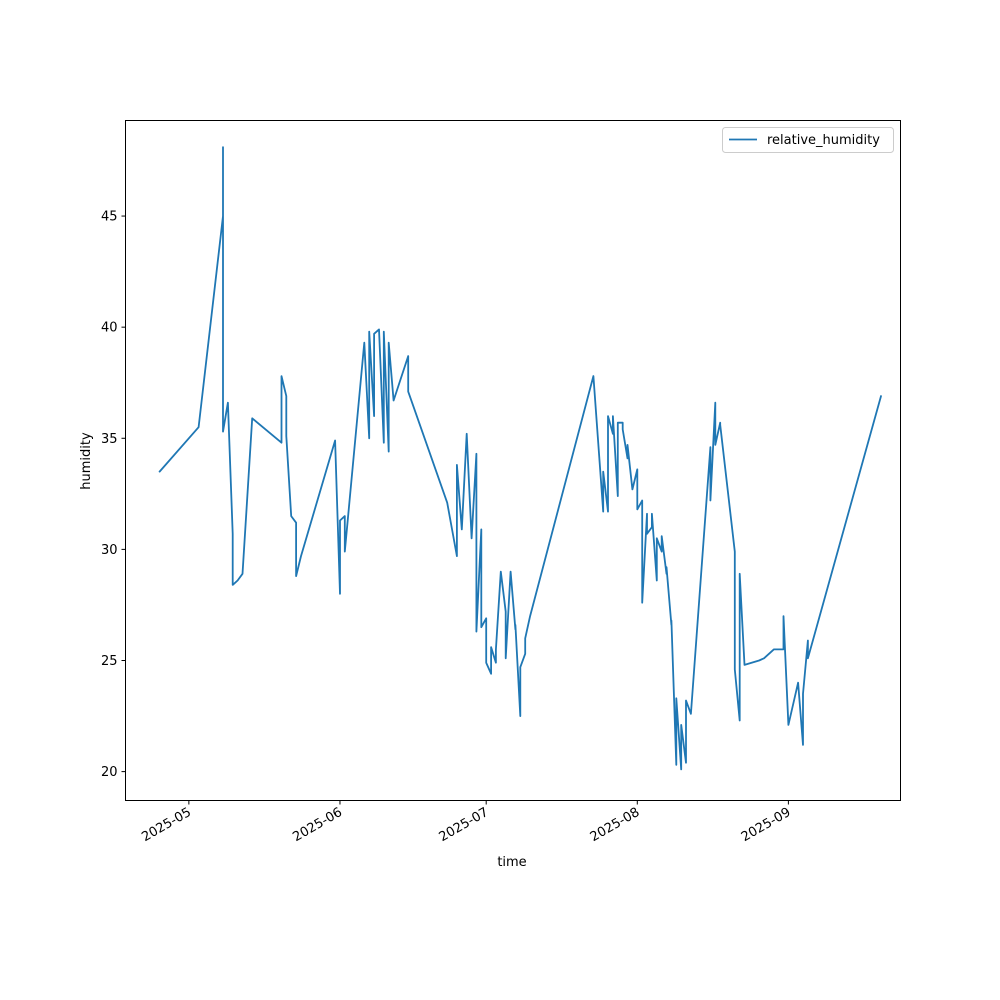 The height and width of the screenshot is (1000, 1000). What do you see at coordinates (86, 461) in the screenshot?
I see `y-axis-title: humidity` at bounding box center [86, 461].